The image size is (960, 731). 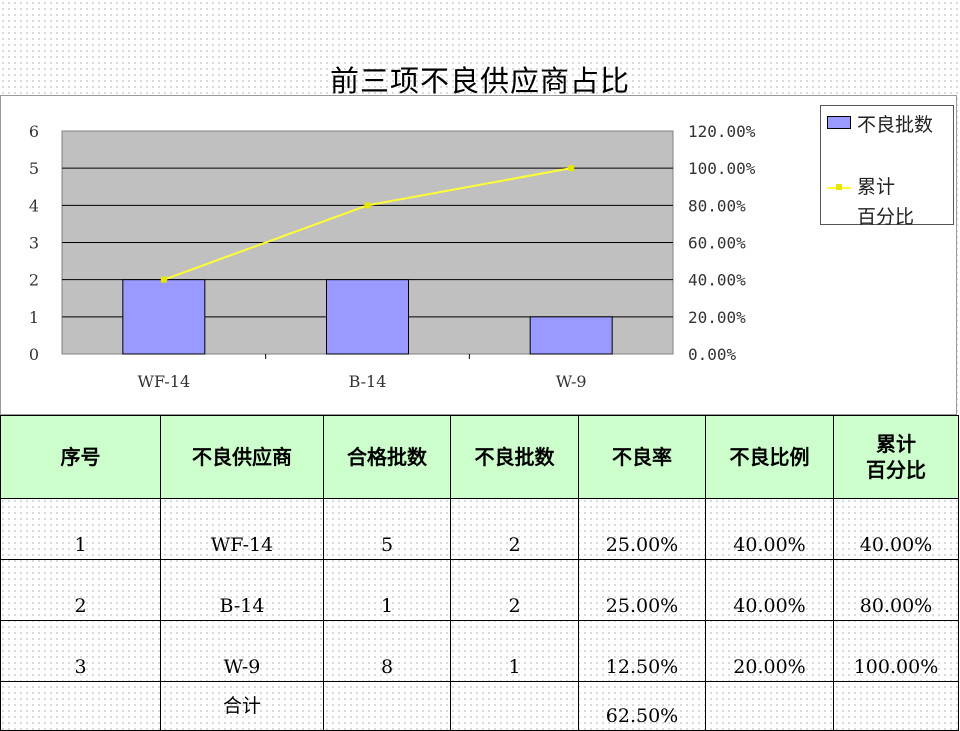 What do you see at coordinates (722, 168) in the screenshot?
I see `y-right-tick-label: 100.00%` at bounding box center [722, 168].